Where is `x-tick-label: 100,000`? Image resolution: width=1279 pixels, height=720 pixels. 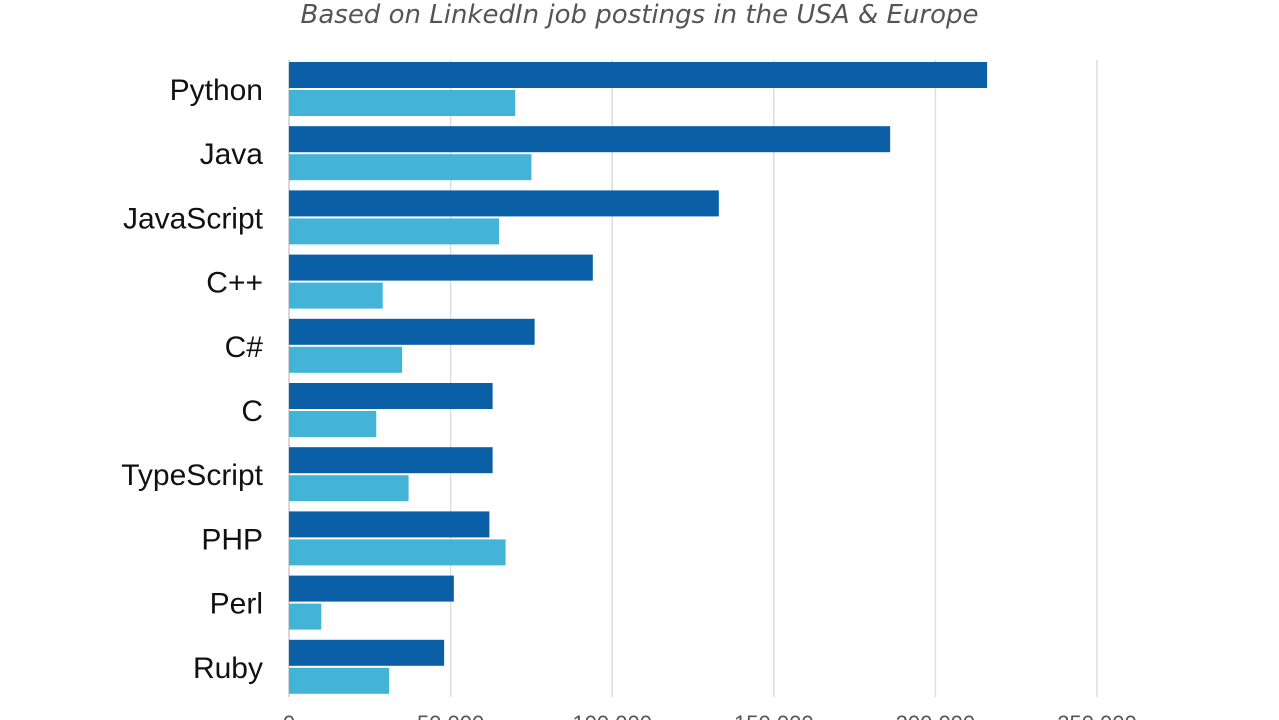 x-tick-label: 100,000 is located at coordinates (612, 715).